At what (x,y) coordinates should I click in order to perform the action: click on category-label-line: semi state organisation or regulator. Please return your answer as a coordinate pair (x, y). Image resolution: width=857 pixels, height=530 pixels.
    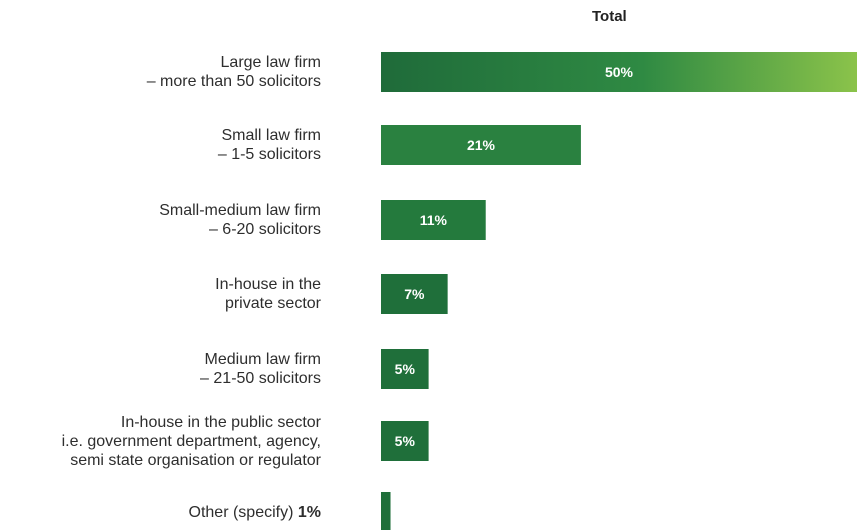
    Looking at the image, I should click on (195, 460).